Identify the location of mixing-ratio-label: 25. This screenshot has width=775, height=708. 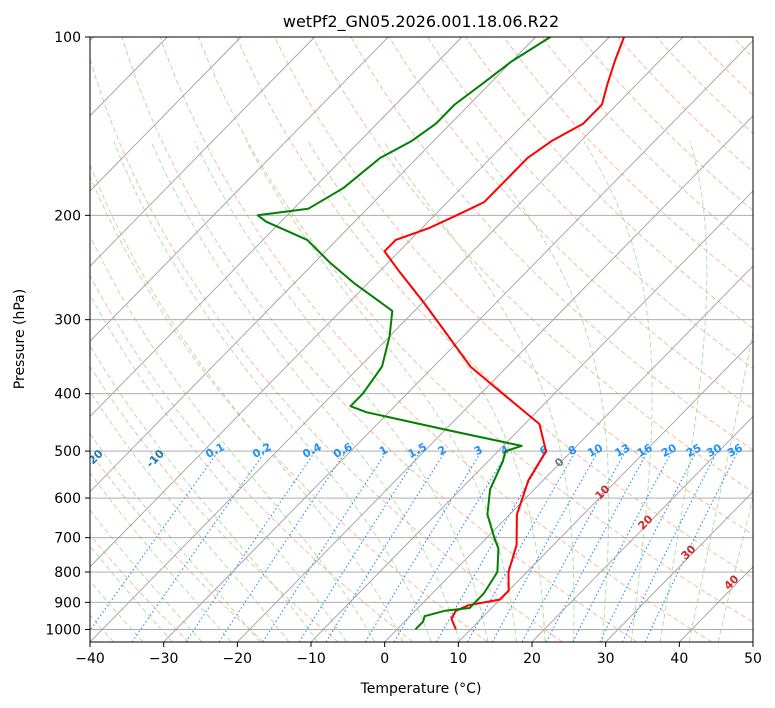
(694, 450).